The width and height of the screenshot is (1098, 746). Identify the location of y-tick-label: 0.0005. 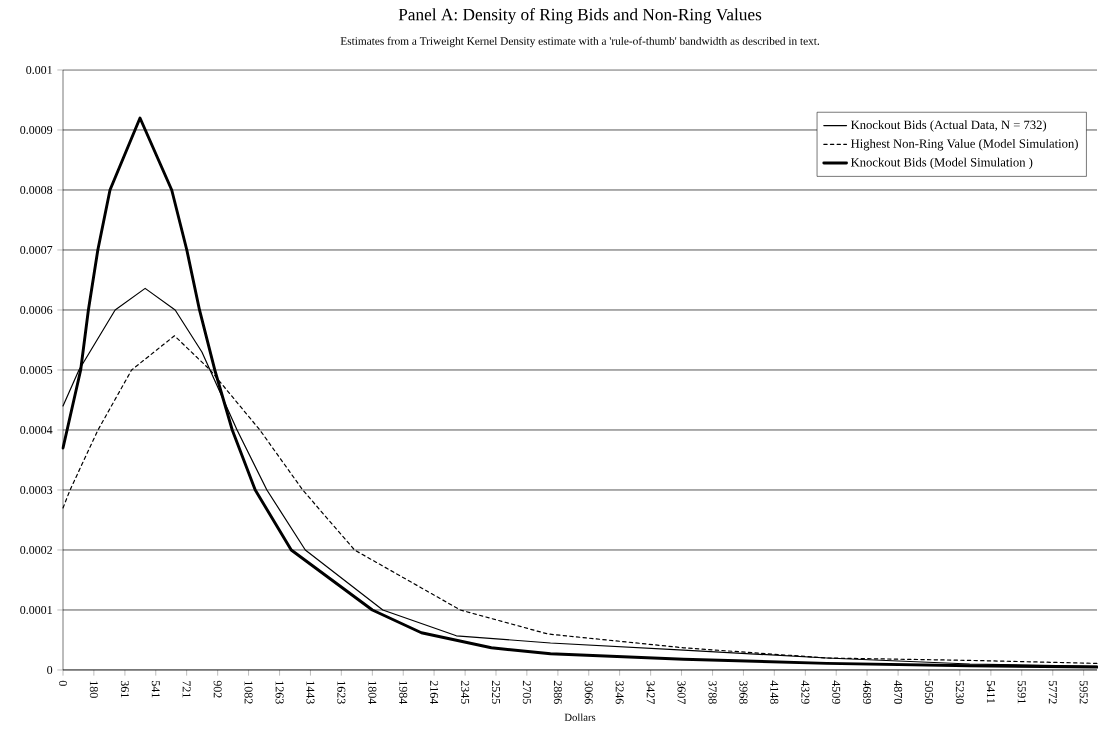
(36, 370).